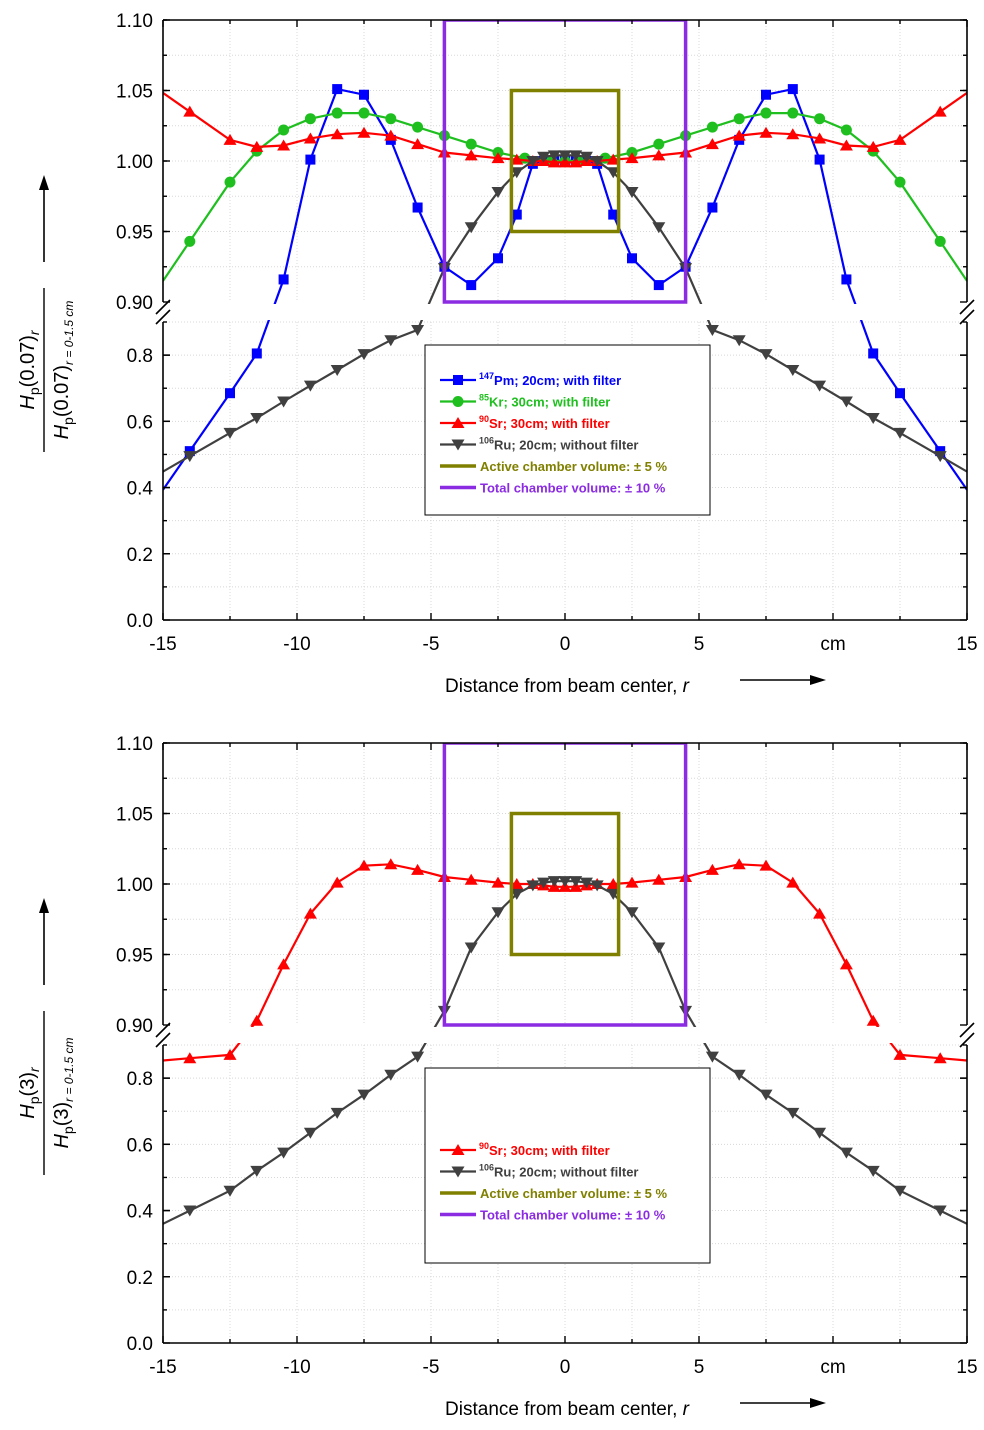 This screenshot has width=984, height=1430. Describe the element at coordinates (573, 466) in the screenshot. I see `legend-label: Active chamber volume: ± 5 %` at that location.